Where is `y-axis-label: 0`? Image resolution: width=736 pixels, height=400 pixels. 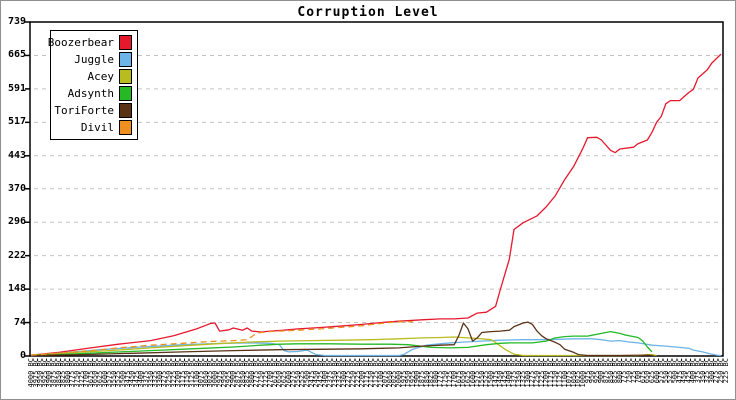 y-axis-label: 0 is located at coordinates (22, 355).